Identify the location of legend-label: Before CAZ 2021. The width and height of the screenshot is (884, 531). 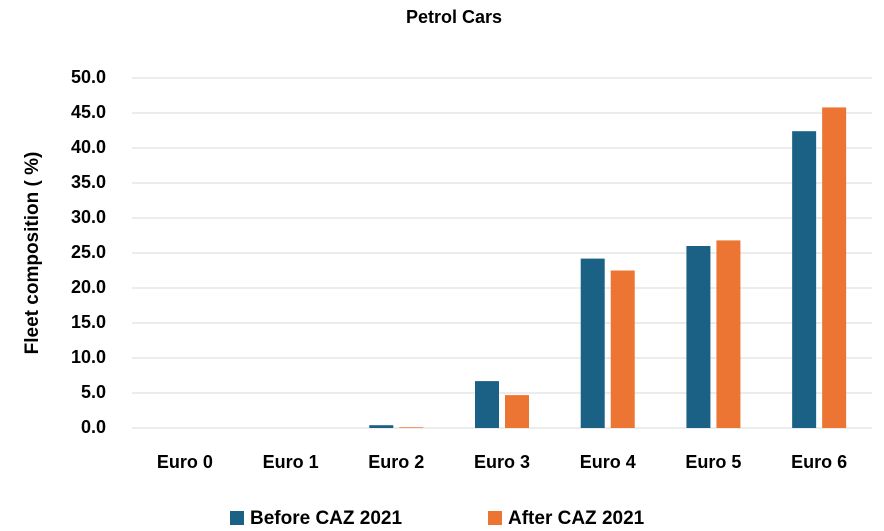
(326, 518).